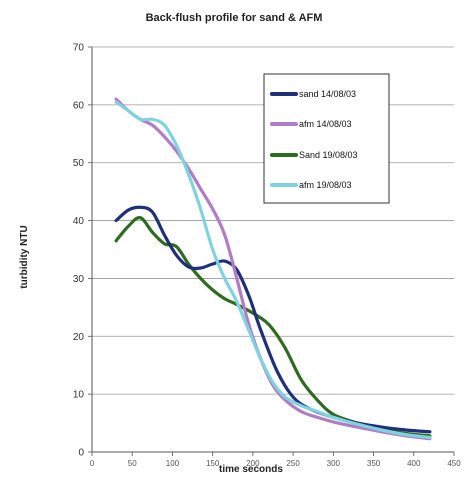  What do you see at coordinates (334, 463) in the screenshot?
I see `x-tick-label: 300` at bounding box center [334, 463].